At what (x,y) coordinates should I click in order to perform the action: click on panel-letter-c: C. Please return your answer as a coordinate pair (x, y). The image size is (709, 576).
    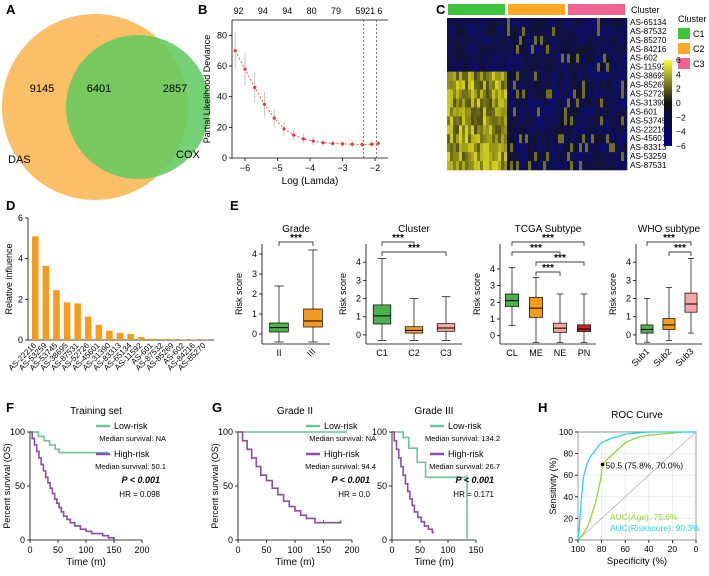
    Looking at the image, I should click on (441, 9).